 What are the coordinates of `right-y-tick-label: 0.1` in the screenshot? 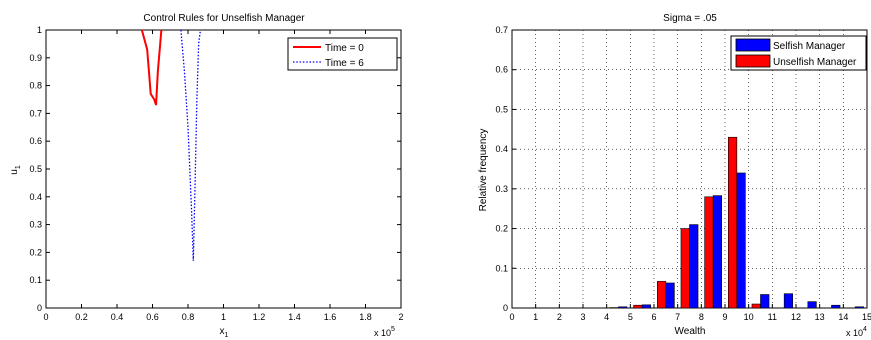 It's located at (501, 268).